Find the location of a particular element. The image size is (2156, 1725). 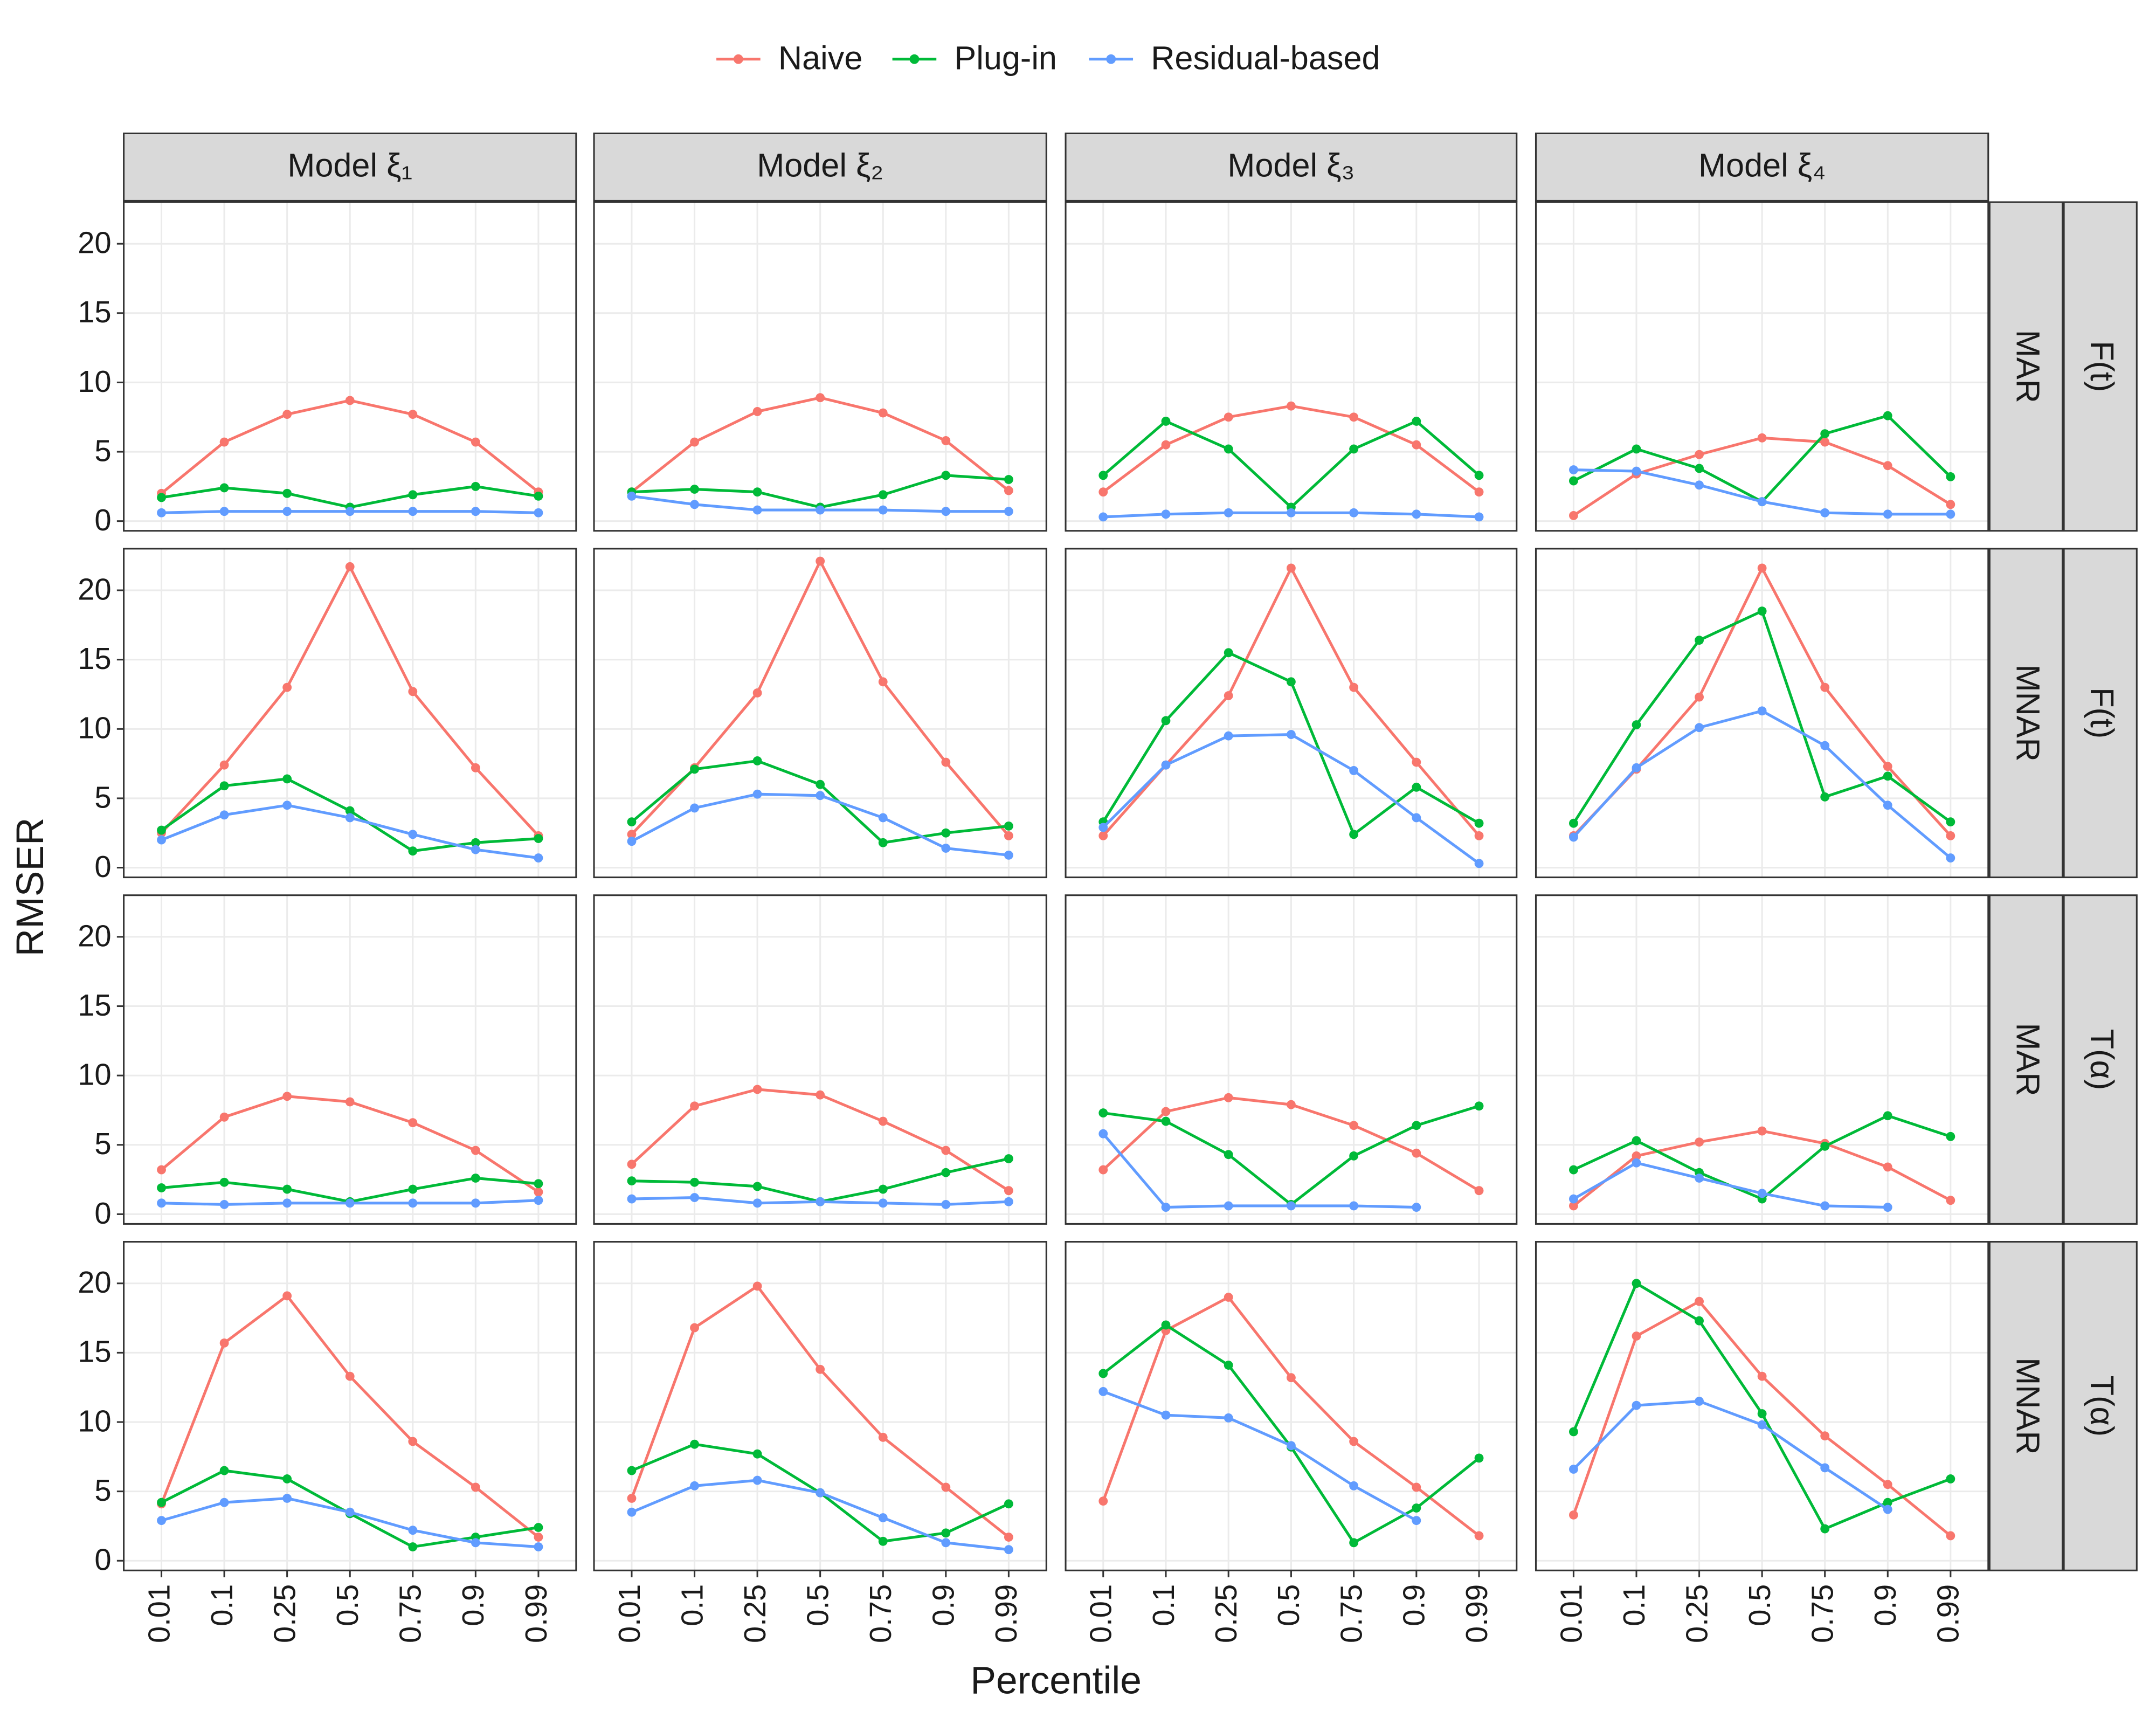

column-strip-label: Model ξ₃ is located at coordinates (1291, 165).